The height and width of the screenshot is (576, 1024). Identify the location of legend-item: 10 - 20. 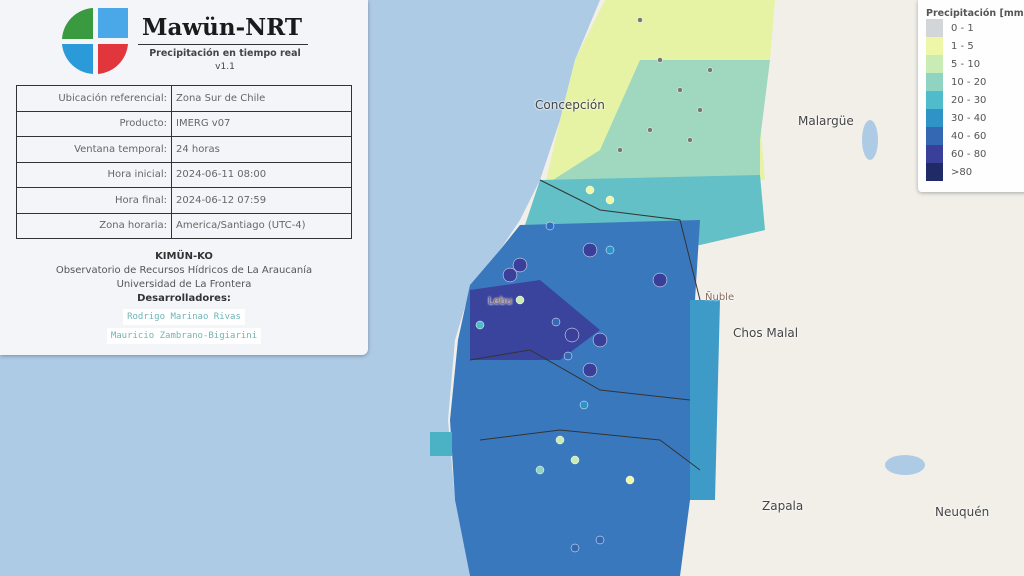
(975, 82).